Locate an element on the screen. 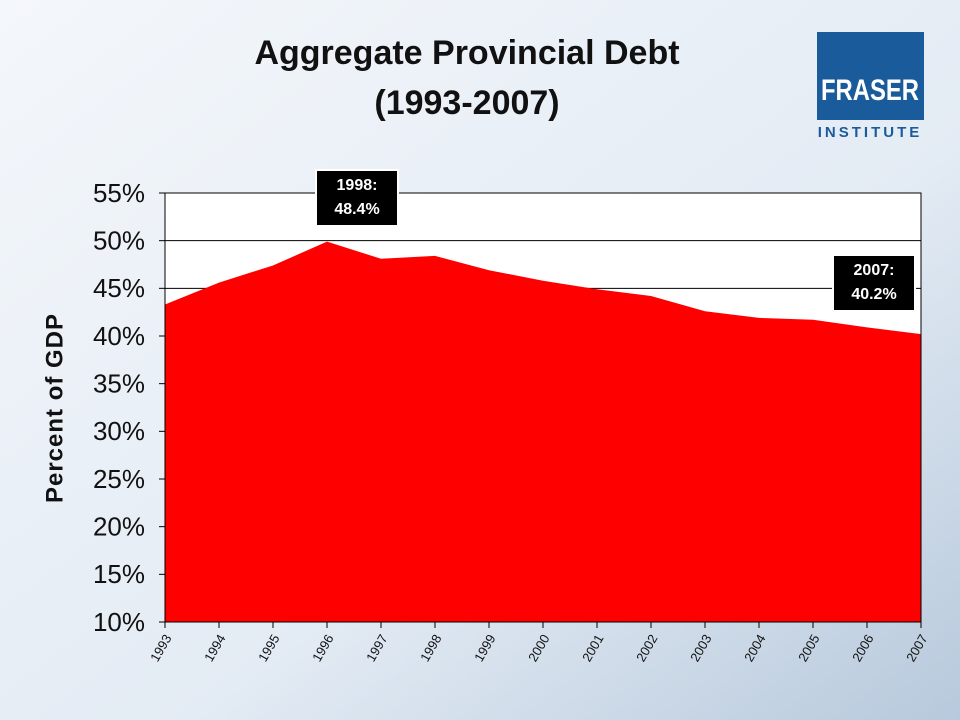  y-tick-label: 20% is located at coordinates (119, 527).